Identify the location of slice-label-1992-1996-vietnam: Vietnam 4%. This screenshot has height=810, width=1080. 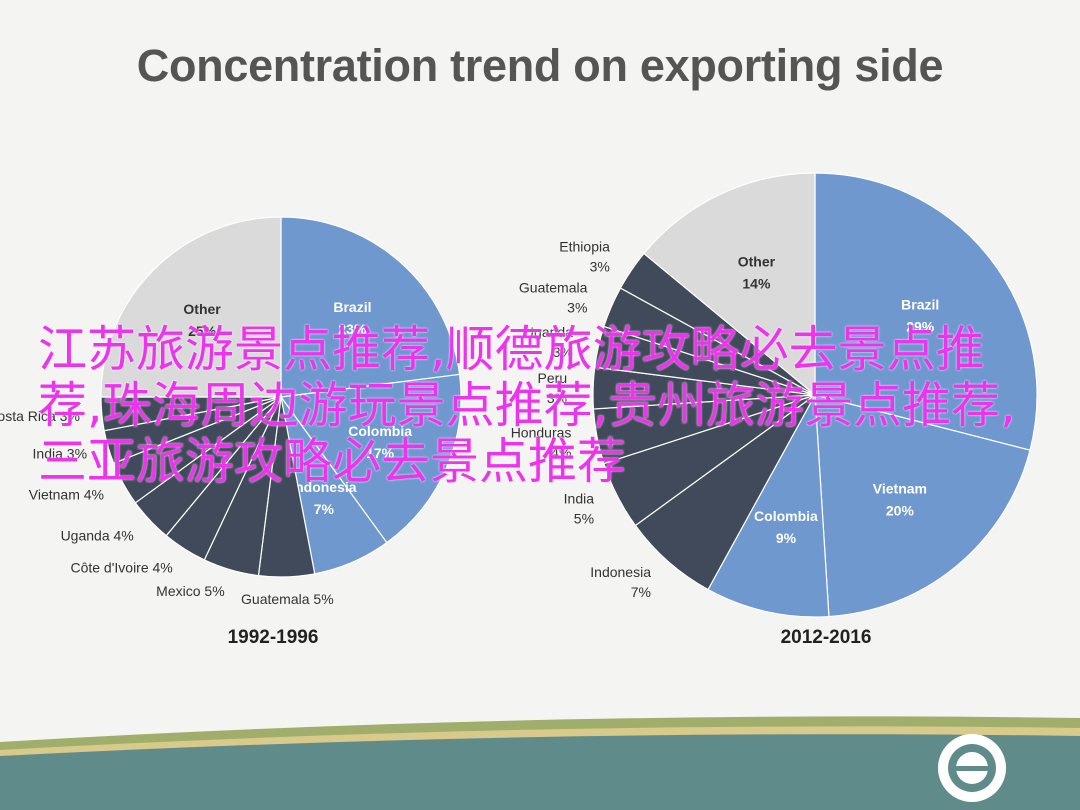
(66, 494).